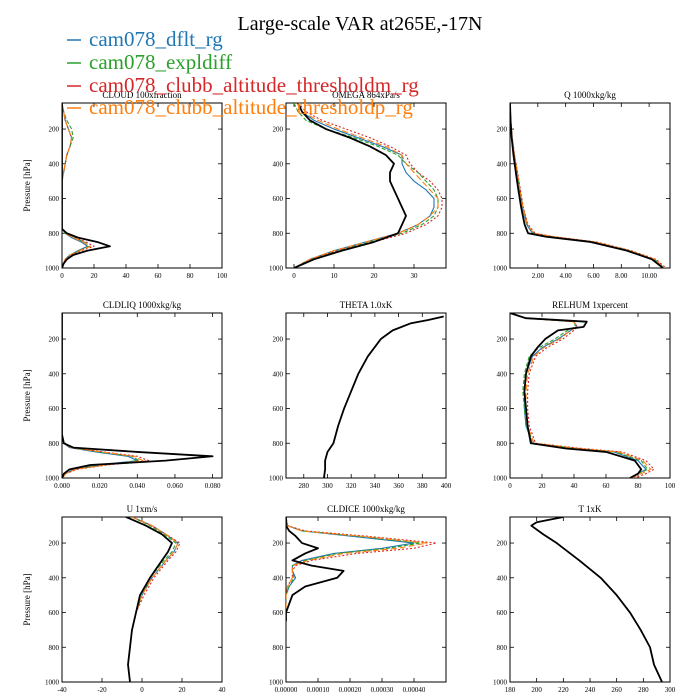 Image resolution: width=700 pixels, height=700 pixels. I want to click on x-tick-label: 6.00, so click(593, 276).